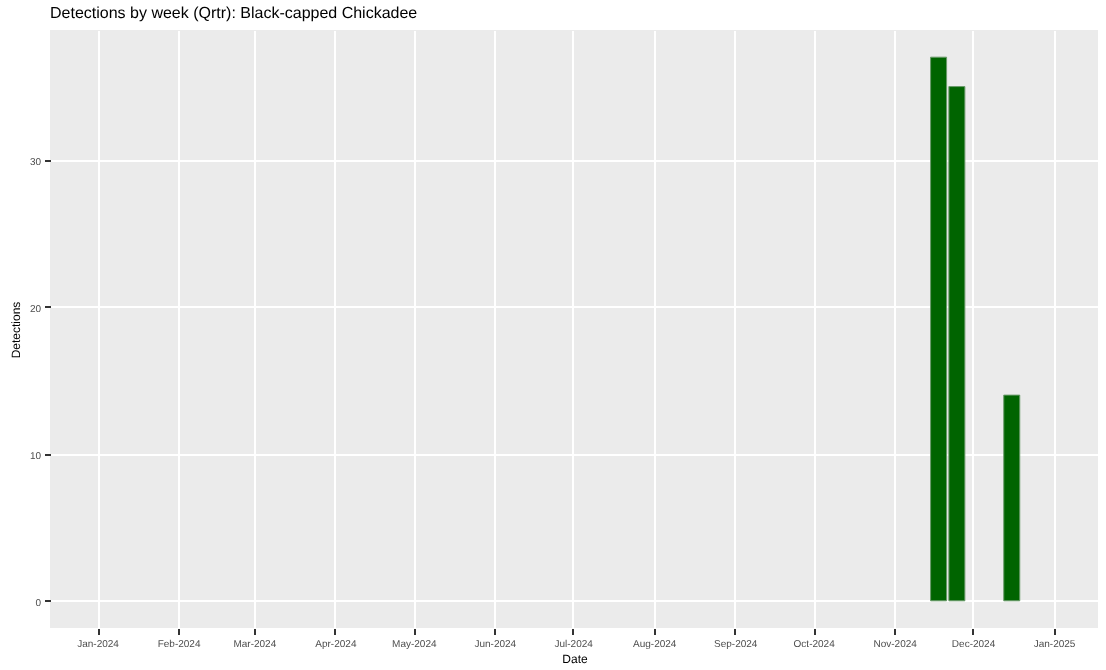 The width and height of the screenshot is (1106, 670). Describe the element at coordinates (1012, 498) in the screenshot. I see `bar` at that location.